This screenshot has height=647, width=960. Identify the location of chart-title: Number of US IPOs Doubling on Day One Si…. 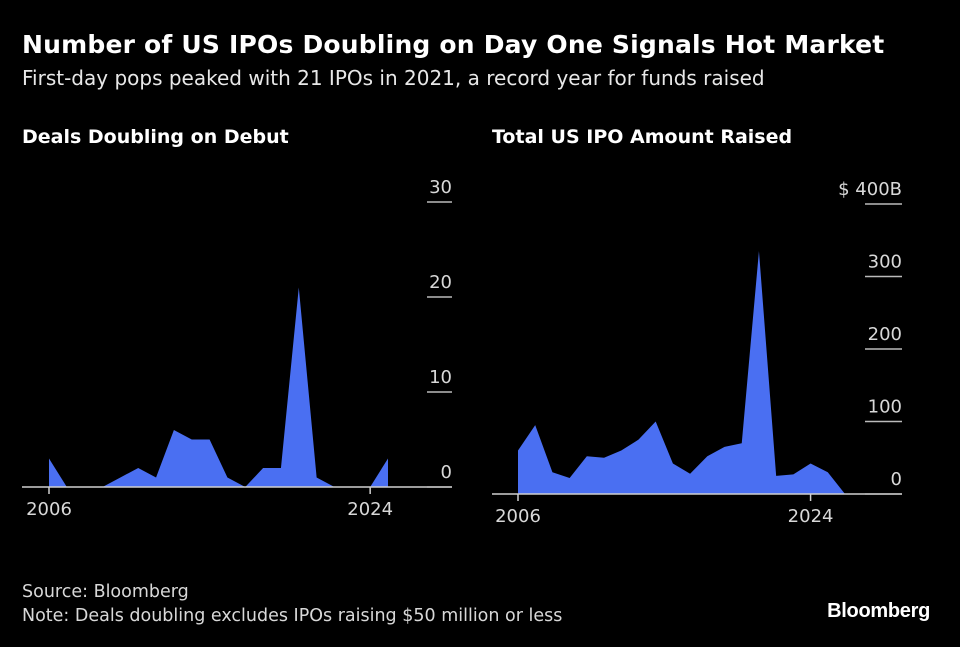
(453, 44).